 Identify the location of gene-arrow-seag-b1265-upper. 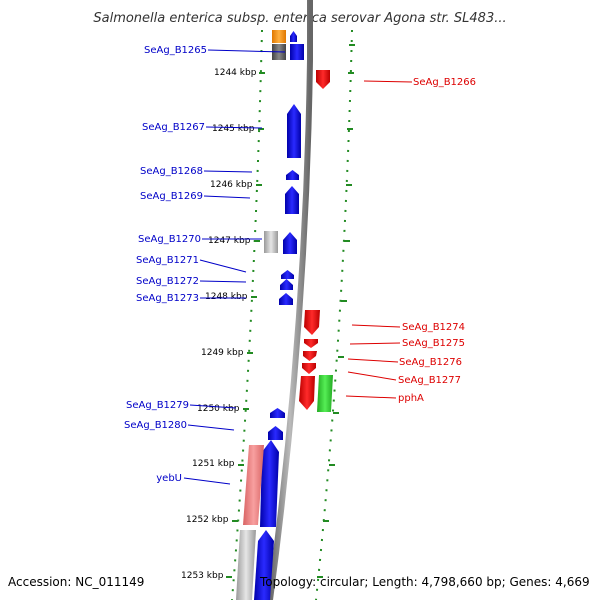
(293, 36).